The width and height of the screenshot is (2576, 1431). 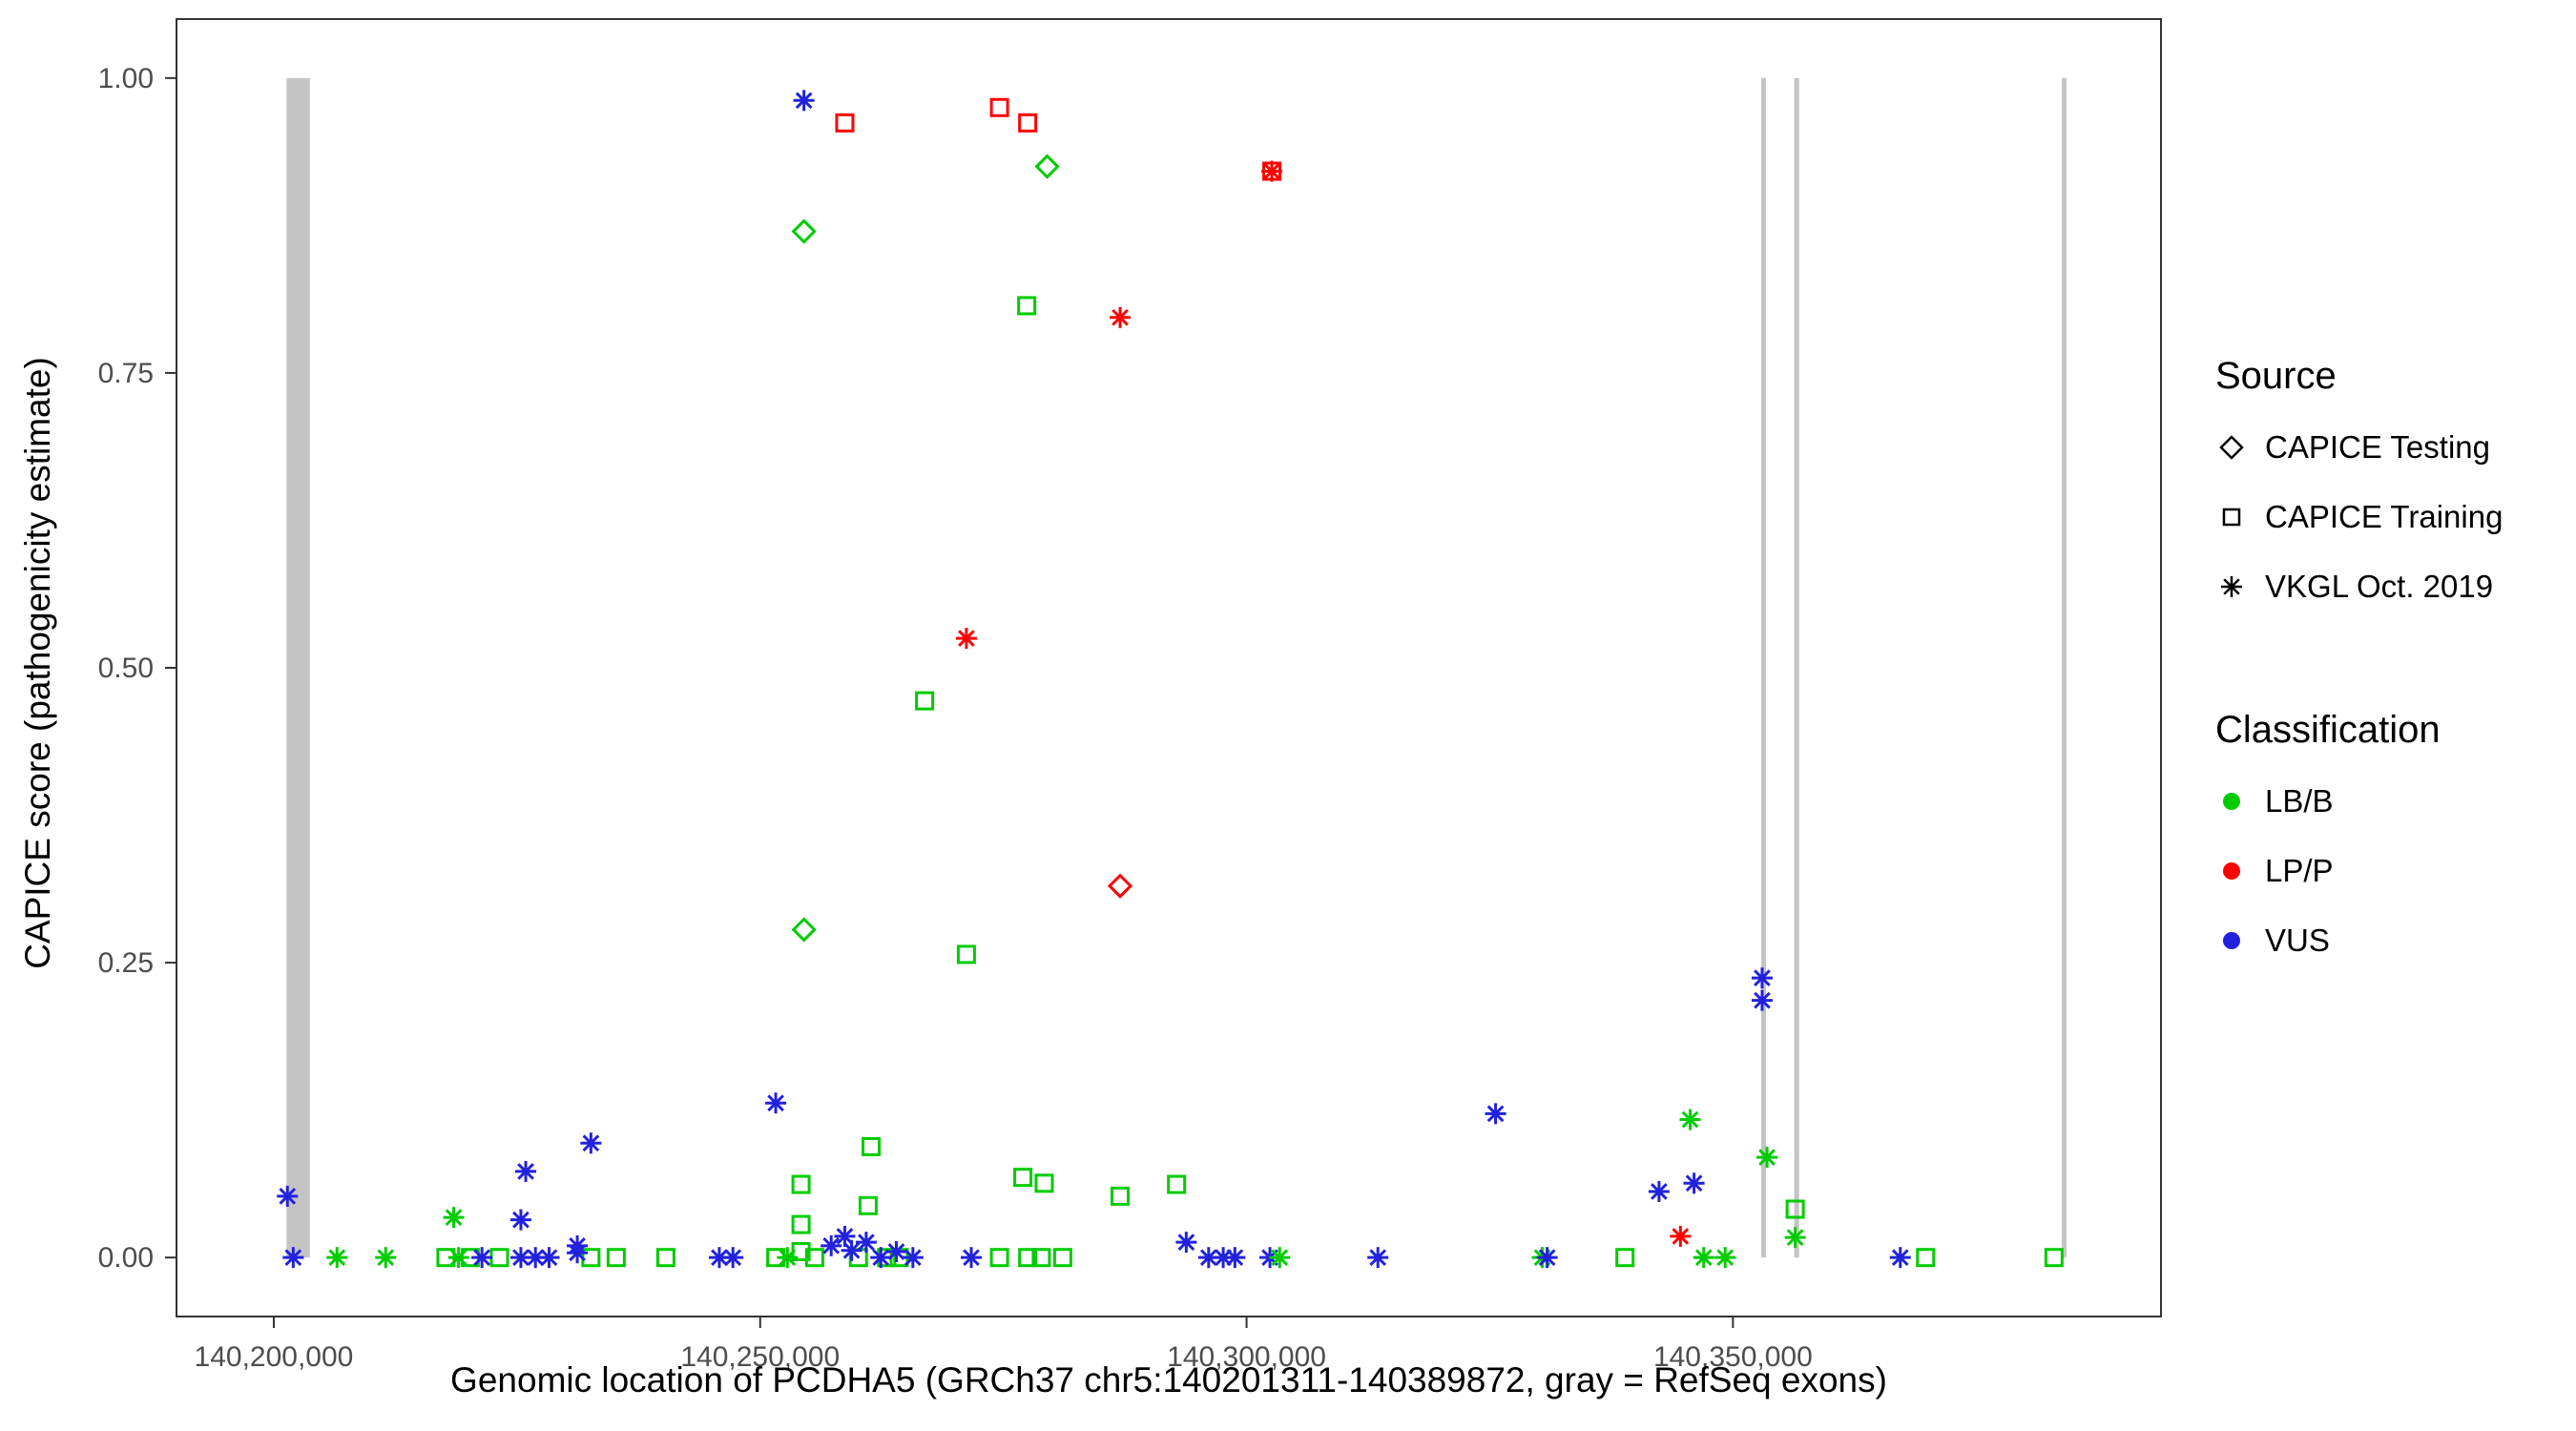 I want to click on y-tick-label: 0.25, so click(x=126, y=963).